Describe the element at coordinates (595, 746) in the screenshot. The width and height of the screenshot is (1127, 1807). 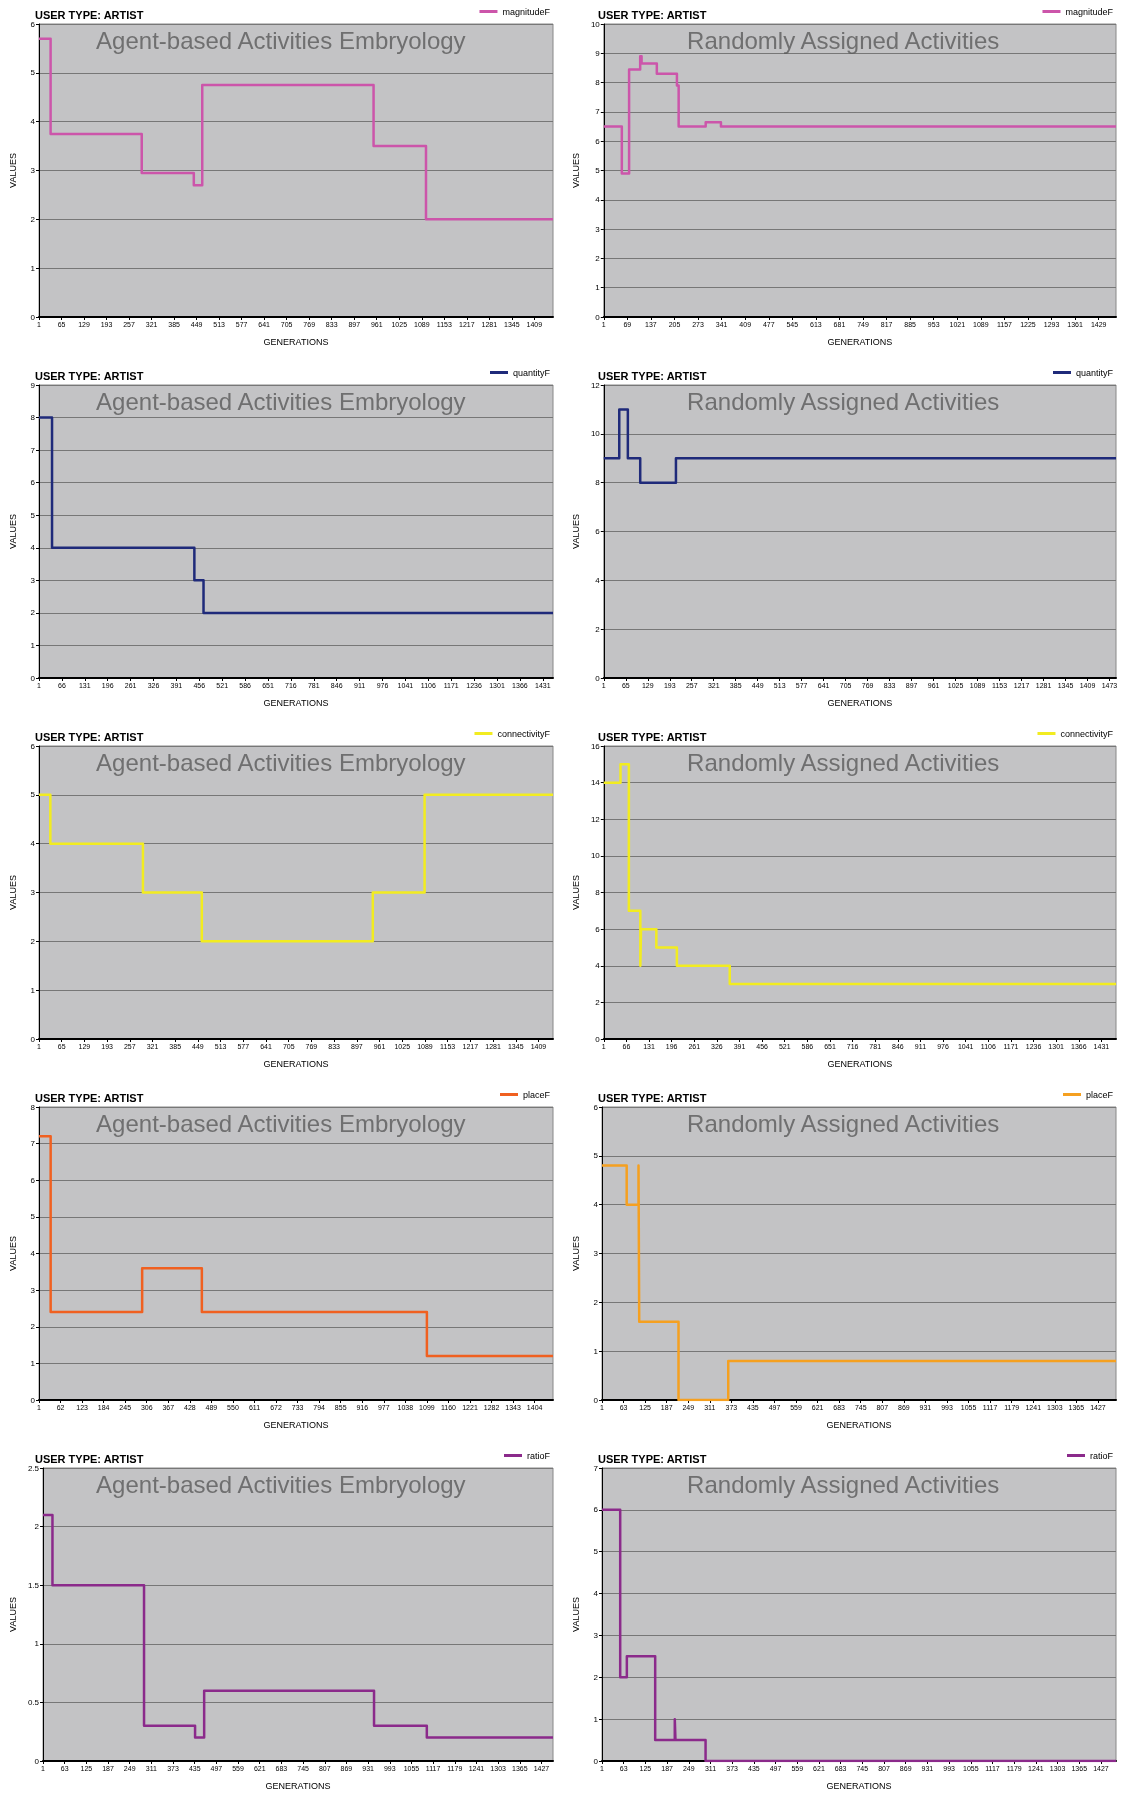
I see `y-tick-label: 16` at that location.